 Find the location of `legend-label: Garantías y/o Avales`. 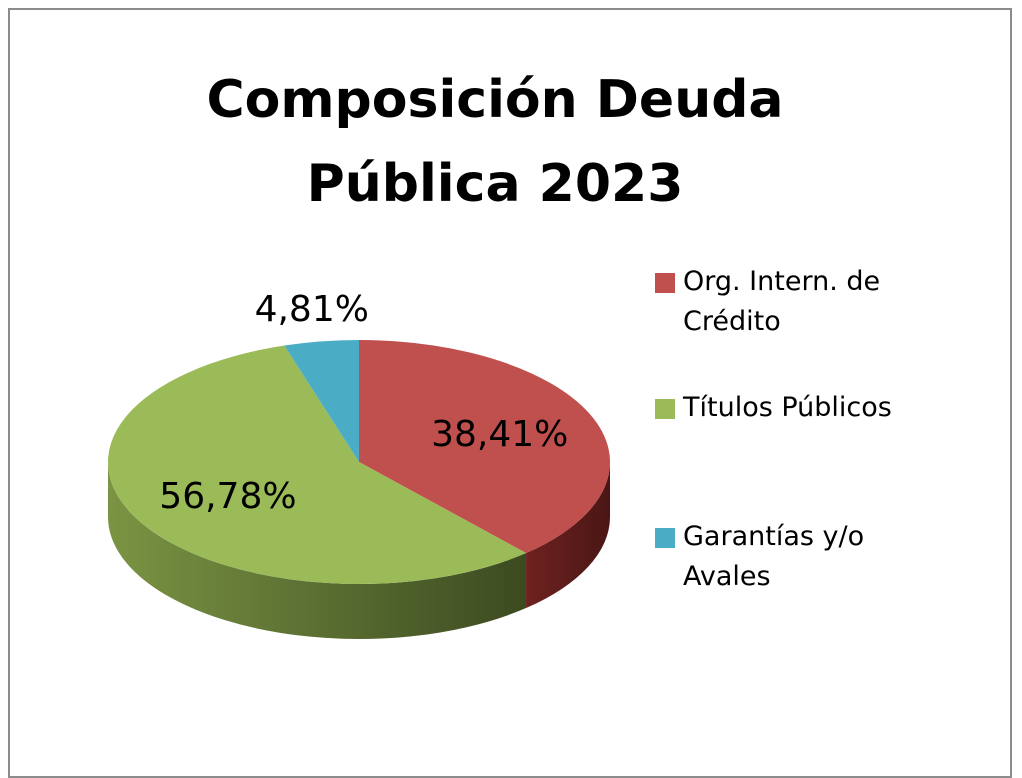

legend-label: Garantías y/o Avales is located at coordinates (774, 556).